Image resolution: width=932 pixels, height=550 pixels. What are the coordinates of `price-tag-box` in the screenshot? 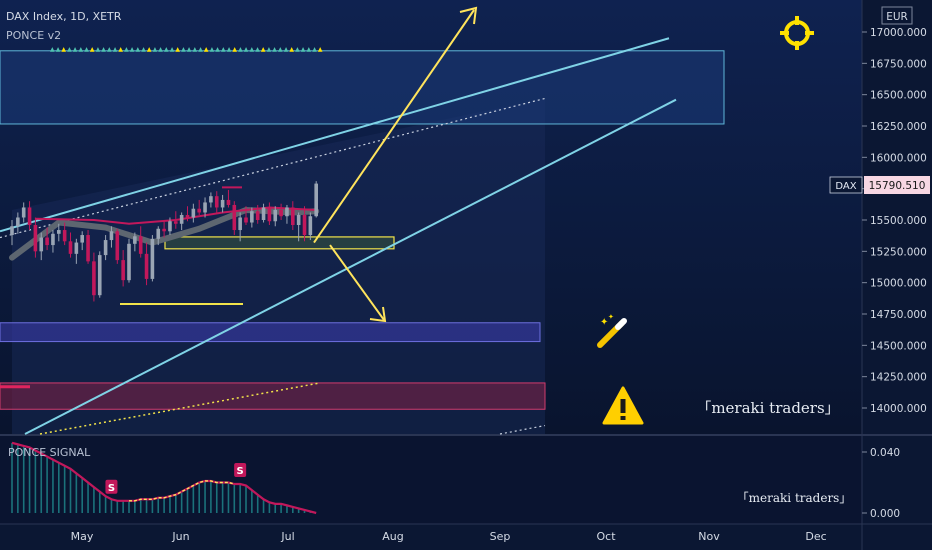 It's located at (897, 185).